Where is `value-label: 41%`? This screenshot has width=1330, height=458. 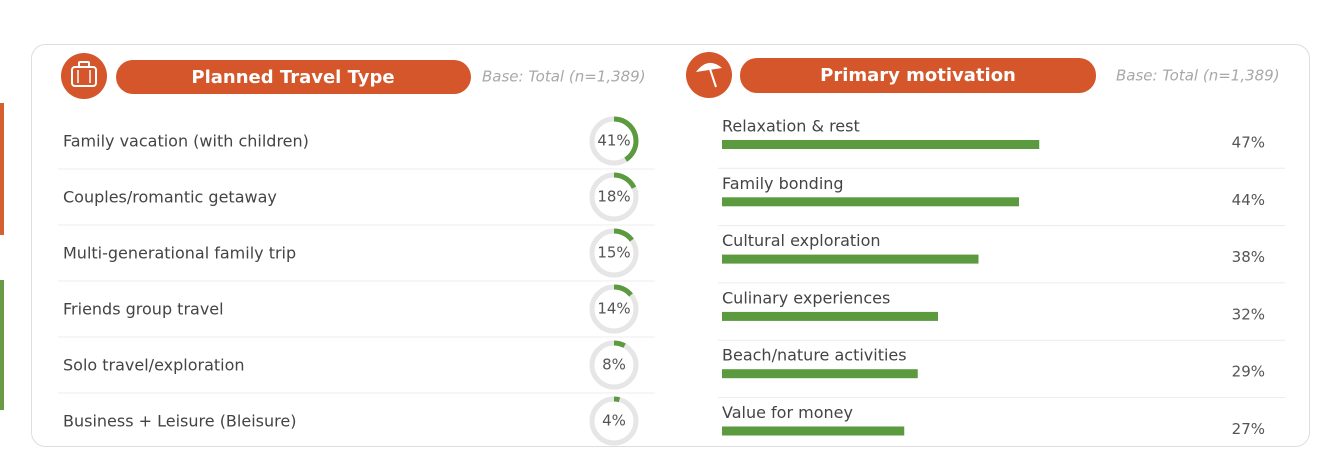 value-label: 41% is located at coordinates (613, 141).